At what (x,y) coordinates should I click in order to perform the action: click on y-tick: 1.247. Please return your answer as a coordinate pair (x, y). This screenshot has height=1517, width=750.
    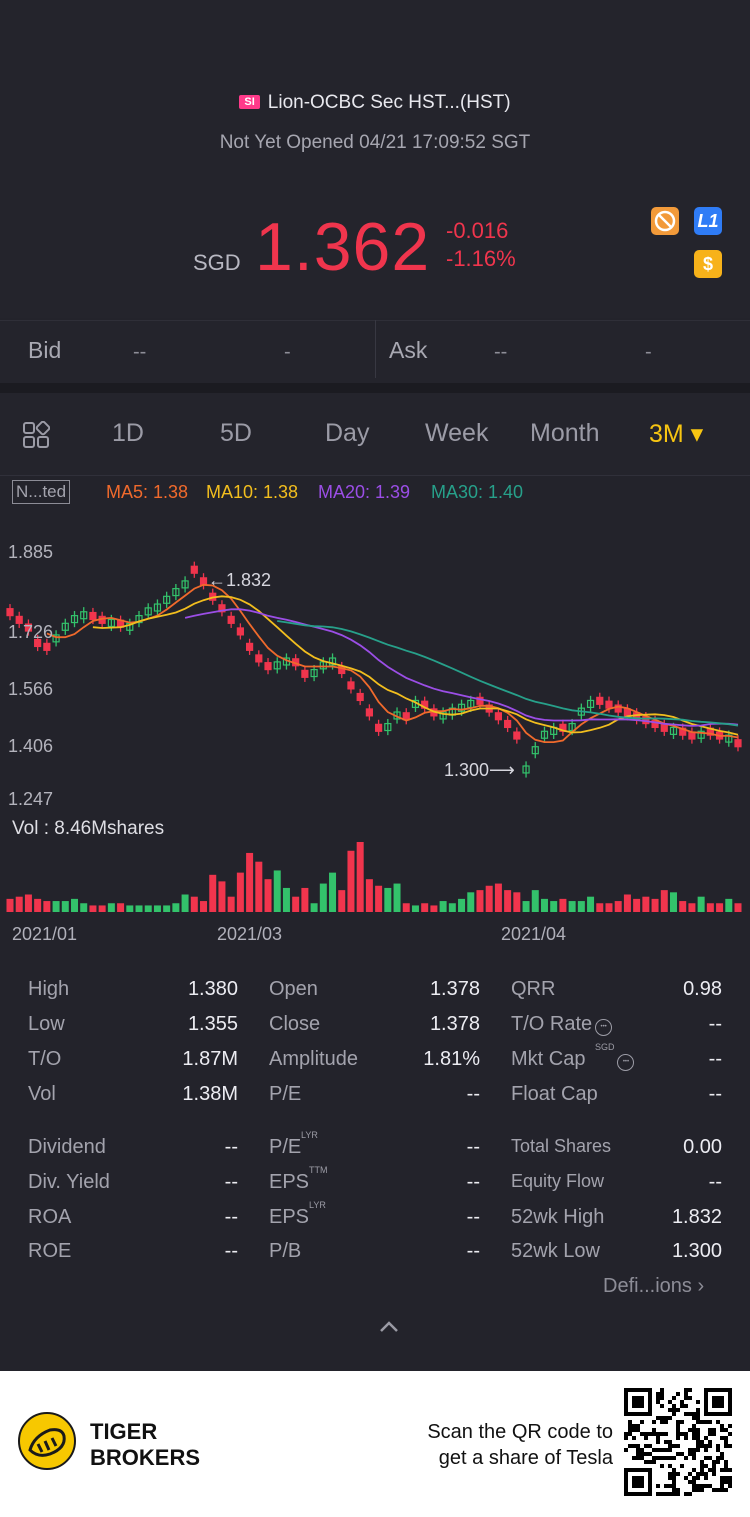
    Looking at the image, I should click on (31, 799).